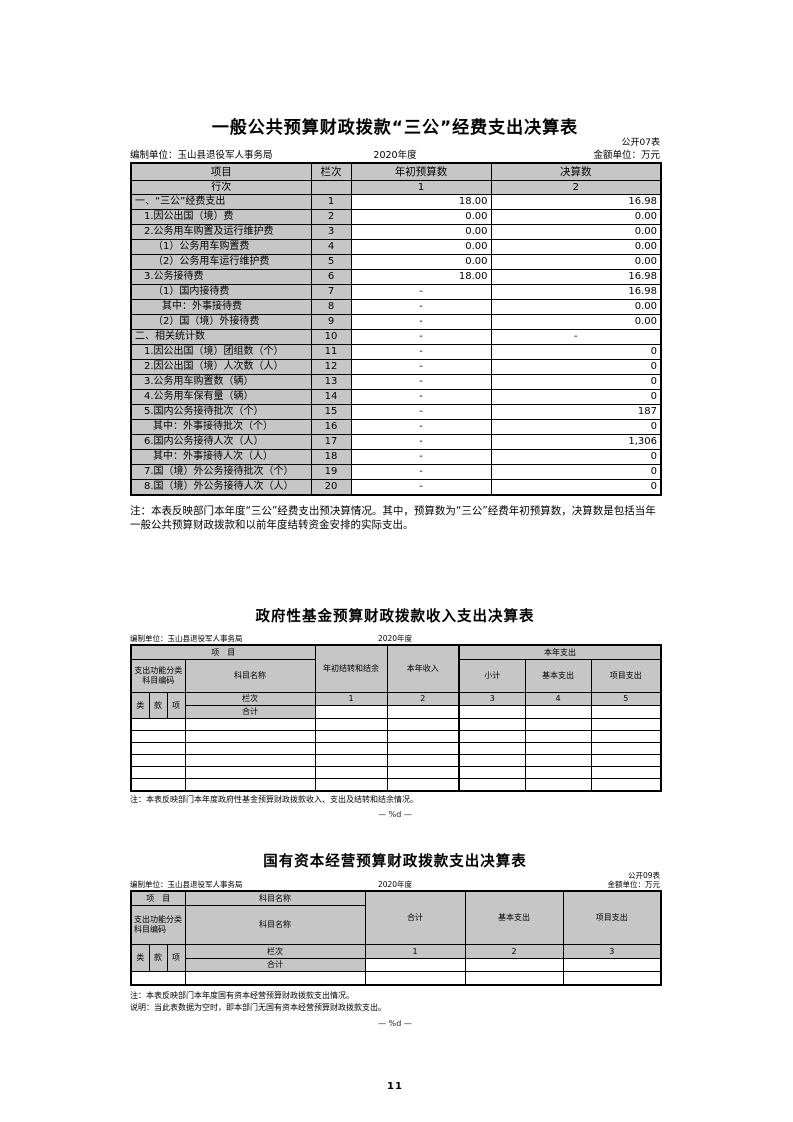 This screenshot has height=1122, width=793. What do you see at coordinates (395, 155) in the screenshot?
I see `table1-fiscal-year: 2020年度` at bounding box center [395, 155].